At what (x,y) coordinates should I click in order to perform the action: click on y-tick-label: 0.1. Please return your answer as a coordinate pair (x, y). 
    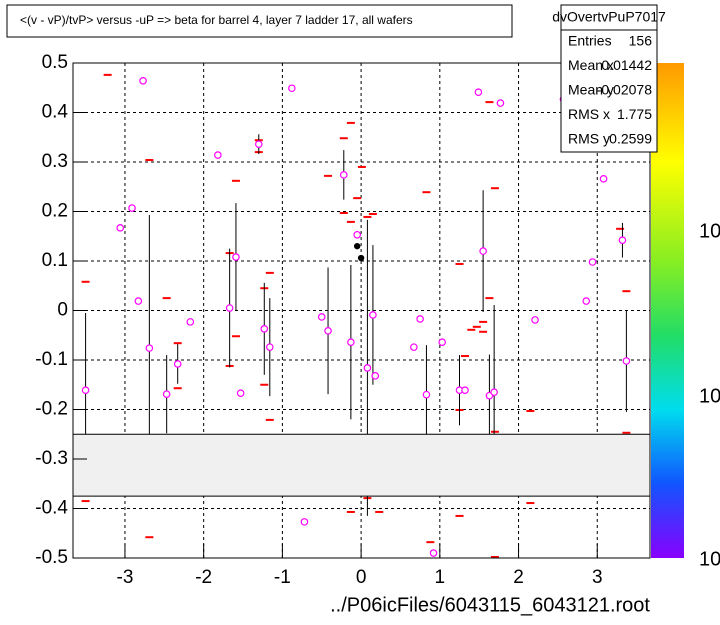
    Looking at the image, I should click on (55, 260).